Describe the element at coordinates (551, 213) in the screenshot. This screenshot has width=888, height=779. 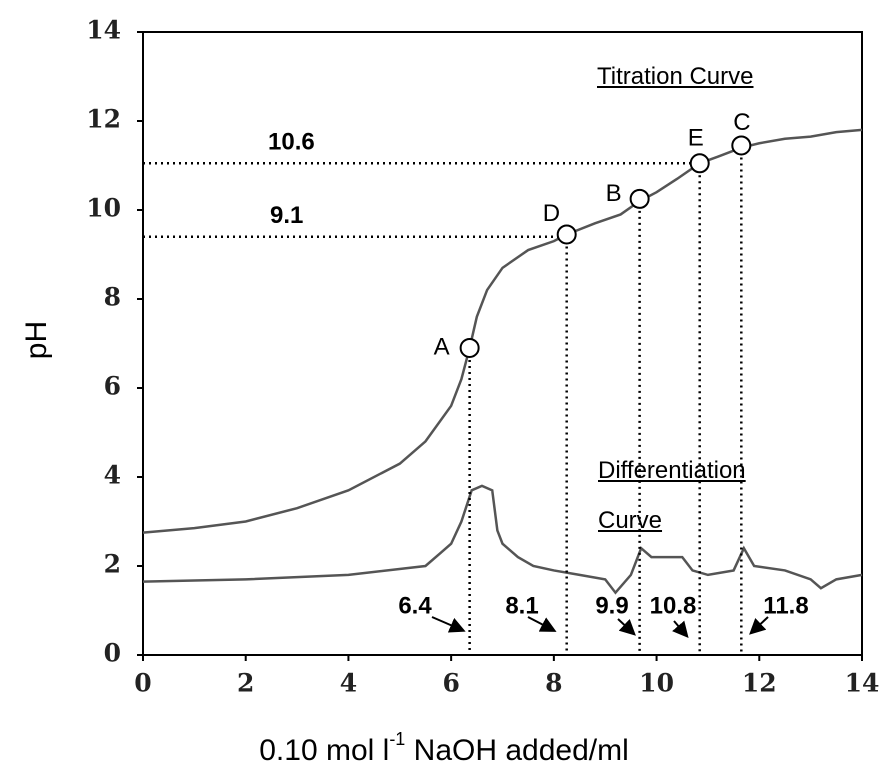
I see `point-label: D` at that location.